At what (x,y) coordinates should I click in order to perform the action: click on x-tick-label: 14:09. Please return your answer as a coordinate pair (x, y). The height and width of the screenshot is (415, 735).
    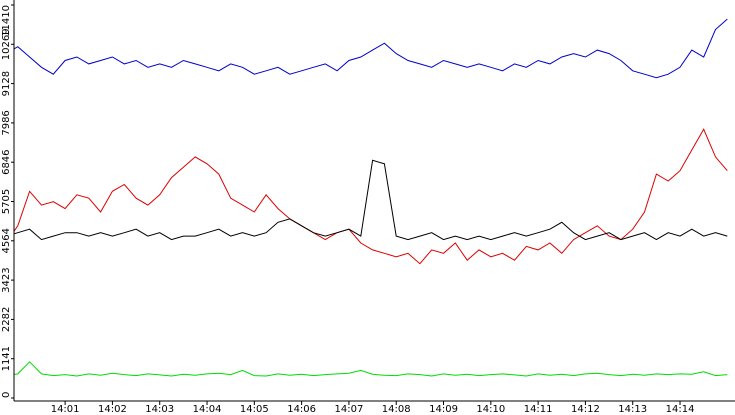
    Looking at the image, I should click on (443, 409).